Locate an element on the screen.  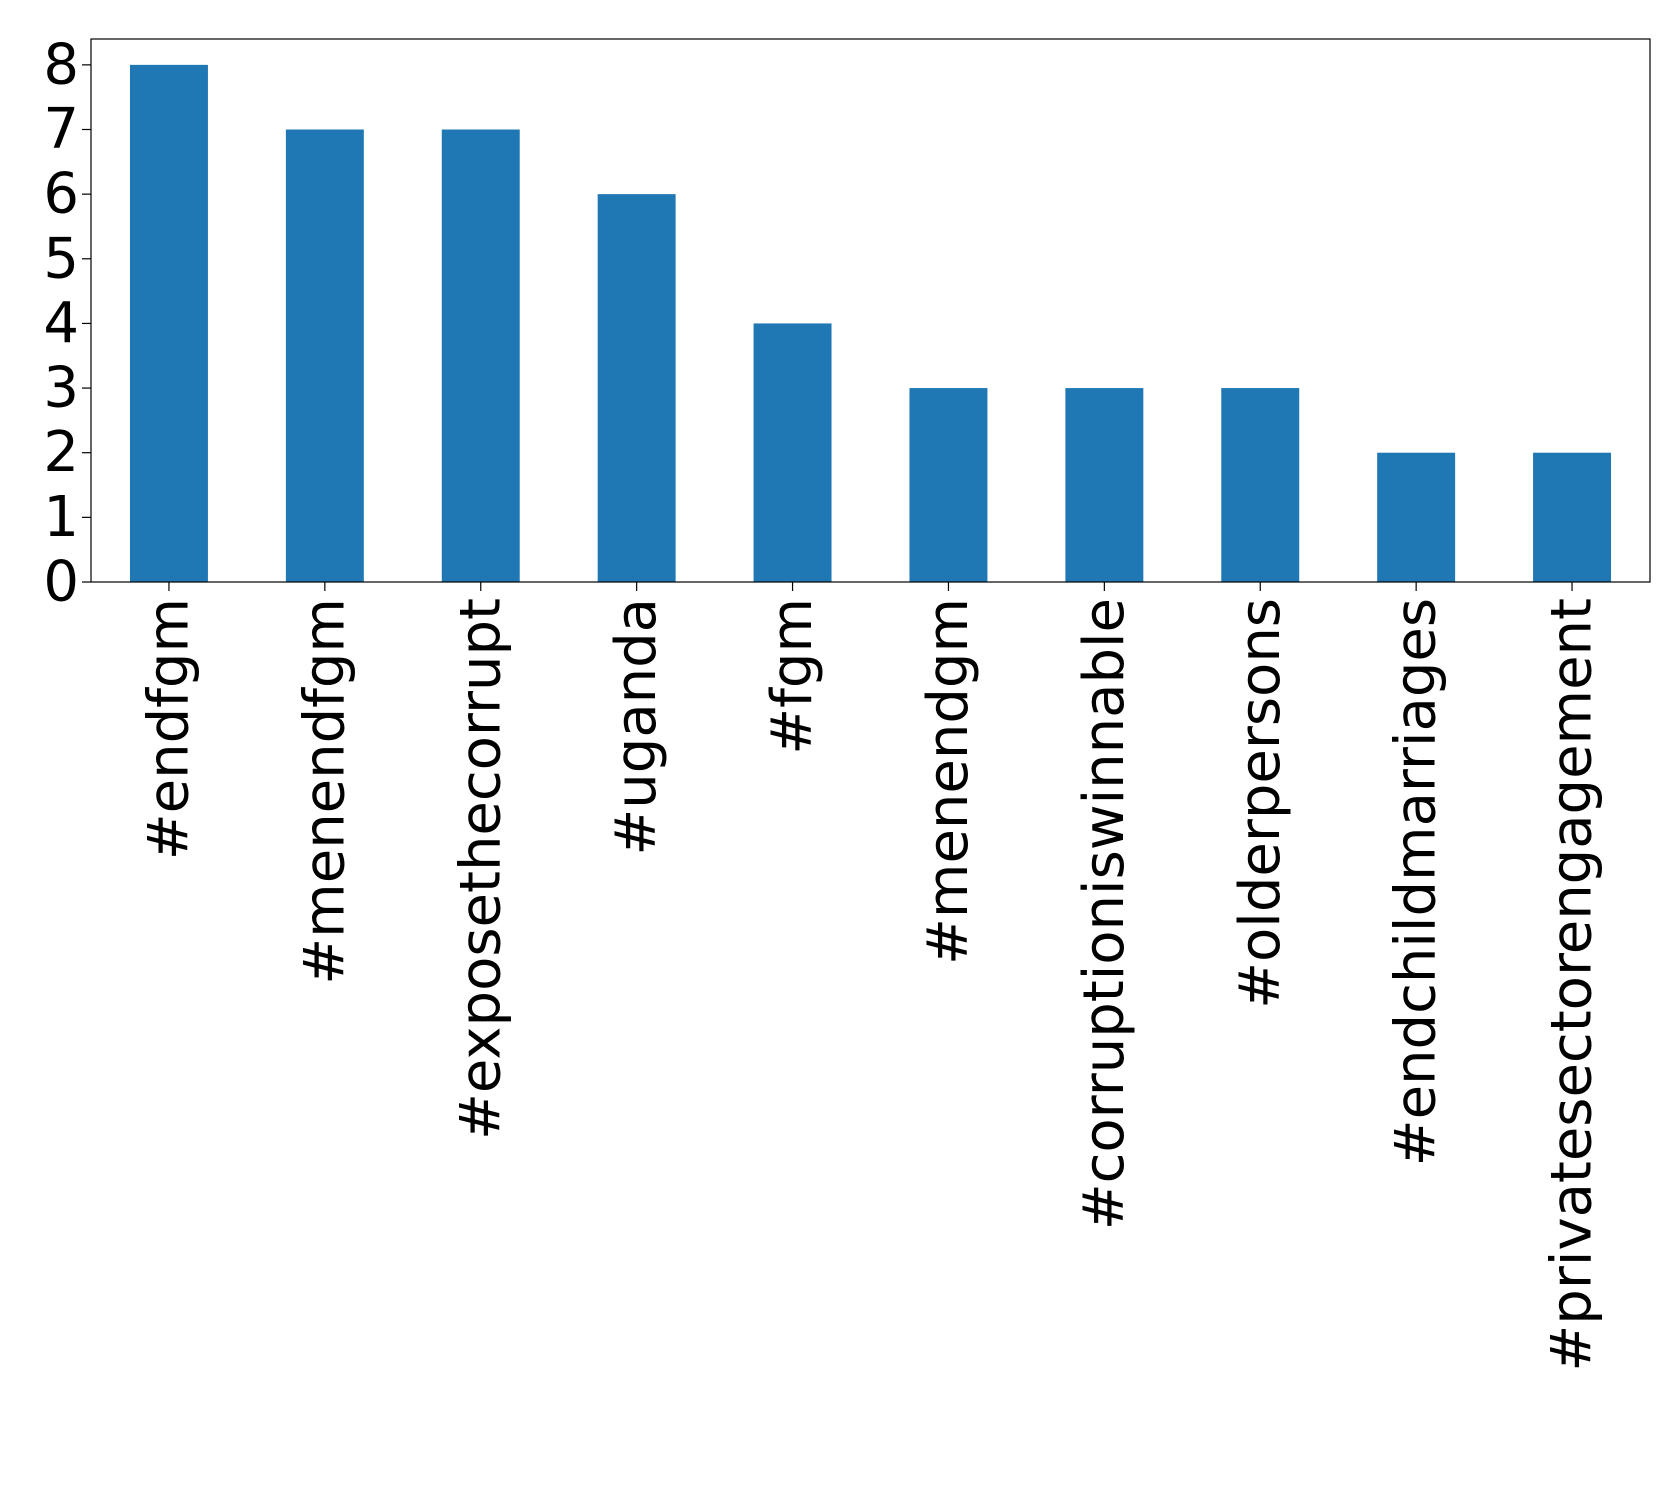
y-tick-label: 5 is located at coordinates (61, 258).